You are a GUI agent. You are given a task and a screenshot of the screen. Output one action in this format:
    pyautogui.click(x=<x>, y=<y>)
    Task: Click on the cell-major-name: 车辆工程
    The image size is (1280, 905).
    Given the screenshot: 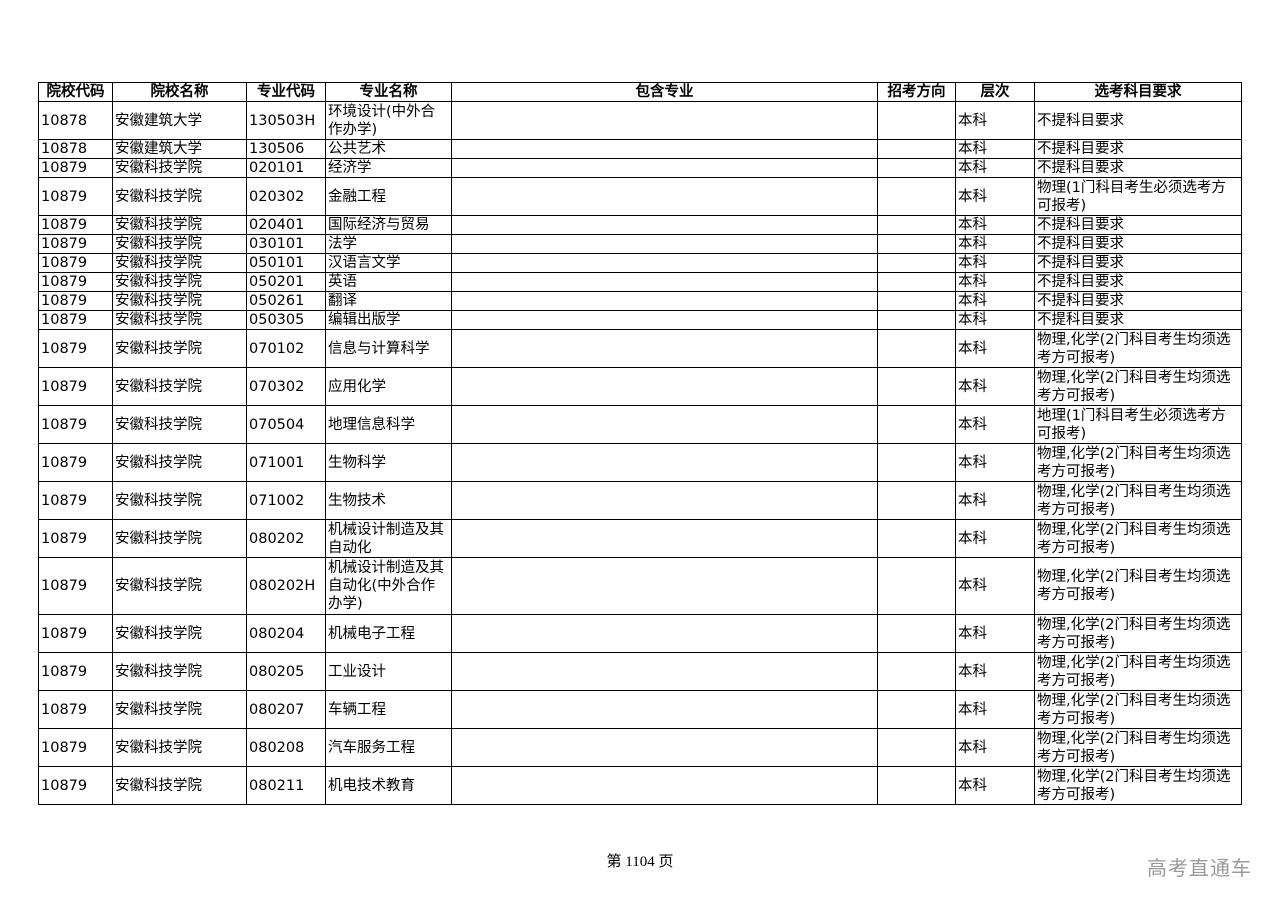 What is the action you would take?
    pyautogui.click(x=388, y=709)
    